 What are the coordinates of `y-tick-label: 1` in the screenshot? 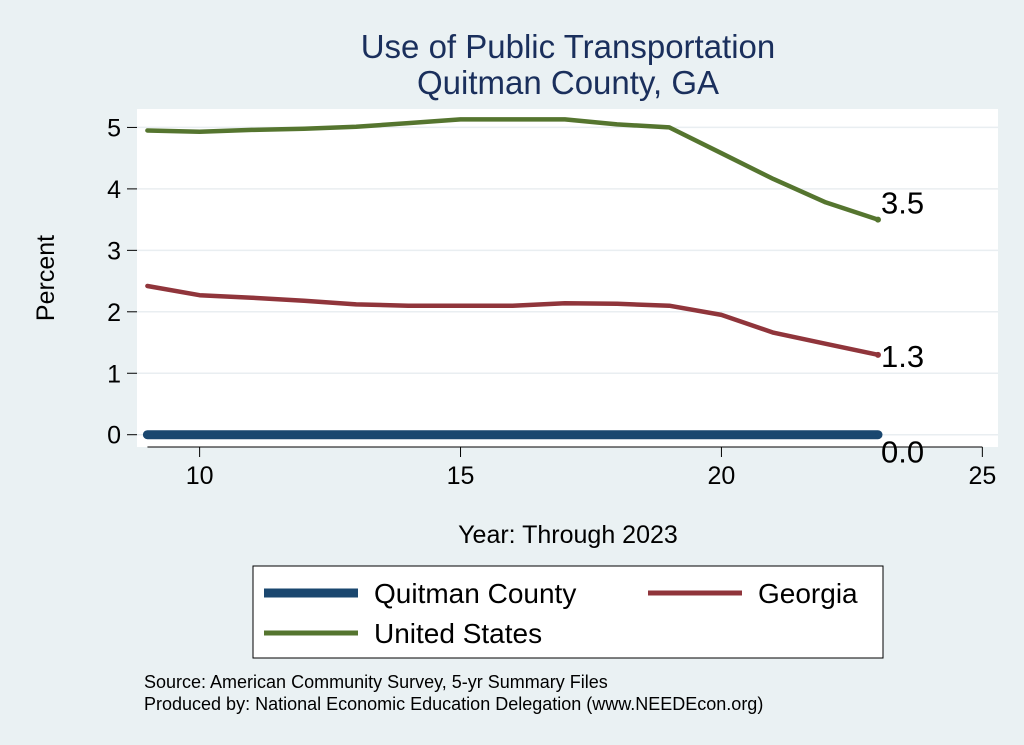 It's located at (114, 374).